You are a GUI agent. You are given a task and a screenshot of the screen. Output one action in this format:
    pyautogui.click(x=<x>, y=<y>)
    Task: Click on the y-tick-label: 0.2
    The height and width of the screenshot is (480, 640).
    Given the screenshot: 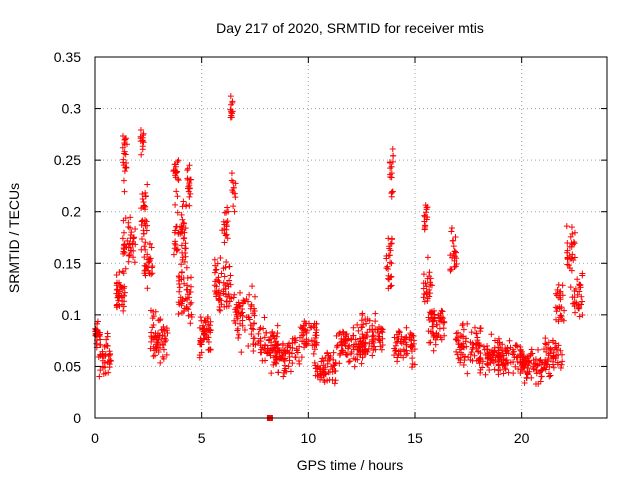 What is the action you would take?
    pyautogui.click(x=72, y=212)
    